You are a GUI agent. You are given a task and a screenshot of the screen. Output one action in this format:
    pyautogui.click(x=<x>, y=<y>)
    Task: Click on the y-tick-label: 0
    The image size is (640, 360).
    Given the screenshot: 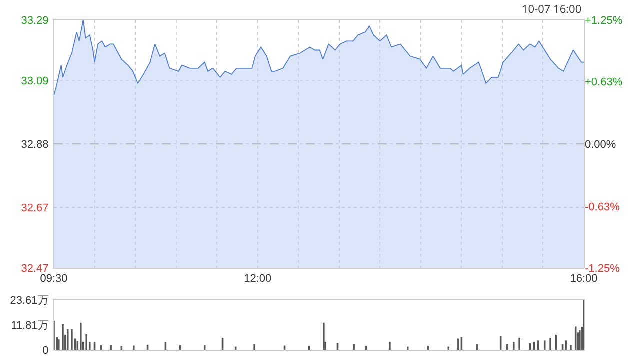 What is the action you would take?
    pyautogui.click(x=45, y=350)
    